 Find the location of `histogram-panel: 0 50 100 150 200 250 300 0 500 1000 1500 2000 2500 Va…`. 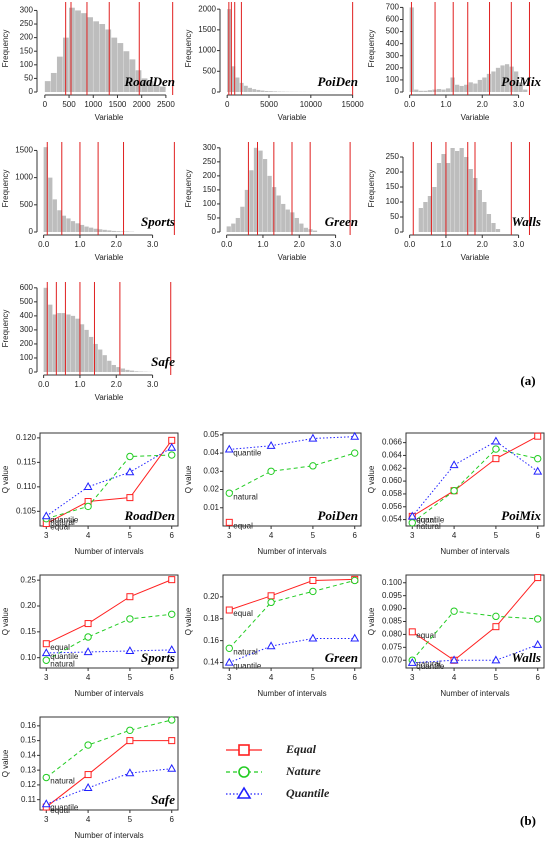

histogram-panel: 0 50 100 150 200 250 300 0 500 1000 1500 2000 2500 Va… is located at coordinates (88, 62).